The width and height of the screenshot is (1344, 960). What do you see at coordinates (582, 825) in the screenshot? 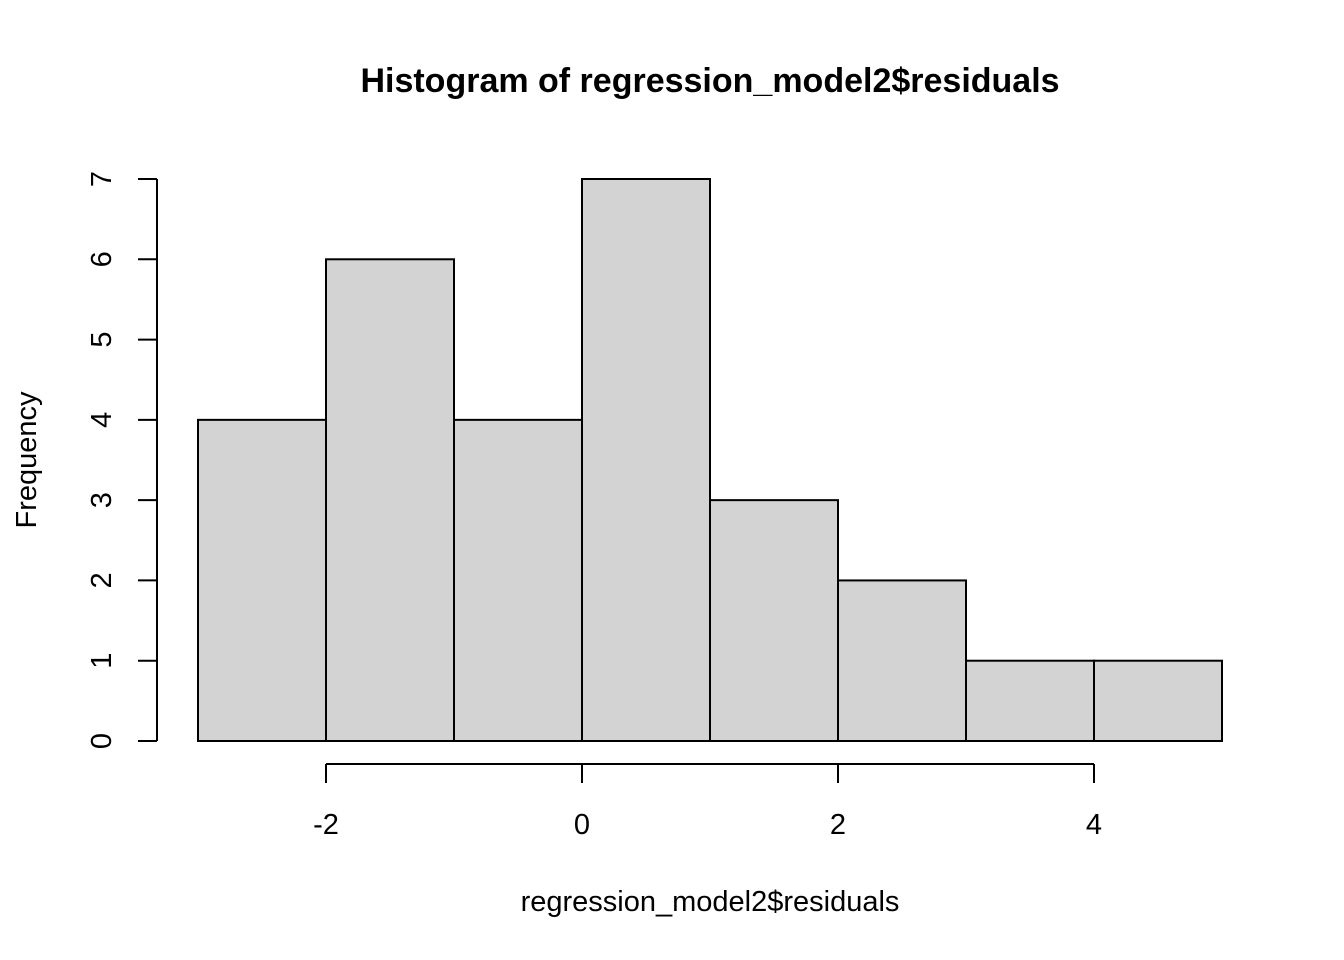
I see `x-tick-label: 0` at bounding box center [582, 825].